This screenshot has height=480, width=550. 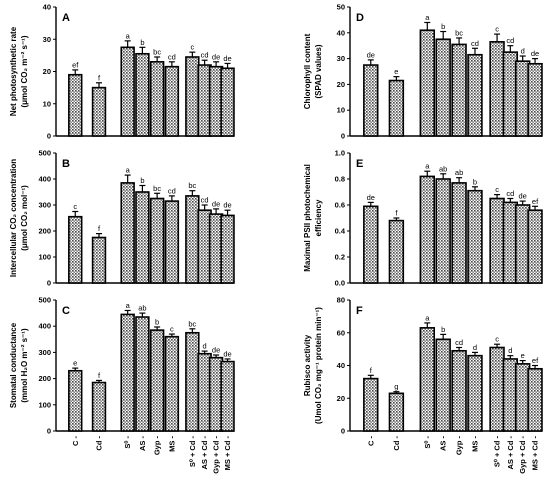 What do you see at coordinates (341, 7) in the screenshot?
I see `y-tick-label: 50` at bounding box center [341, 7].